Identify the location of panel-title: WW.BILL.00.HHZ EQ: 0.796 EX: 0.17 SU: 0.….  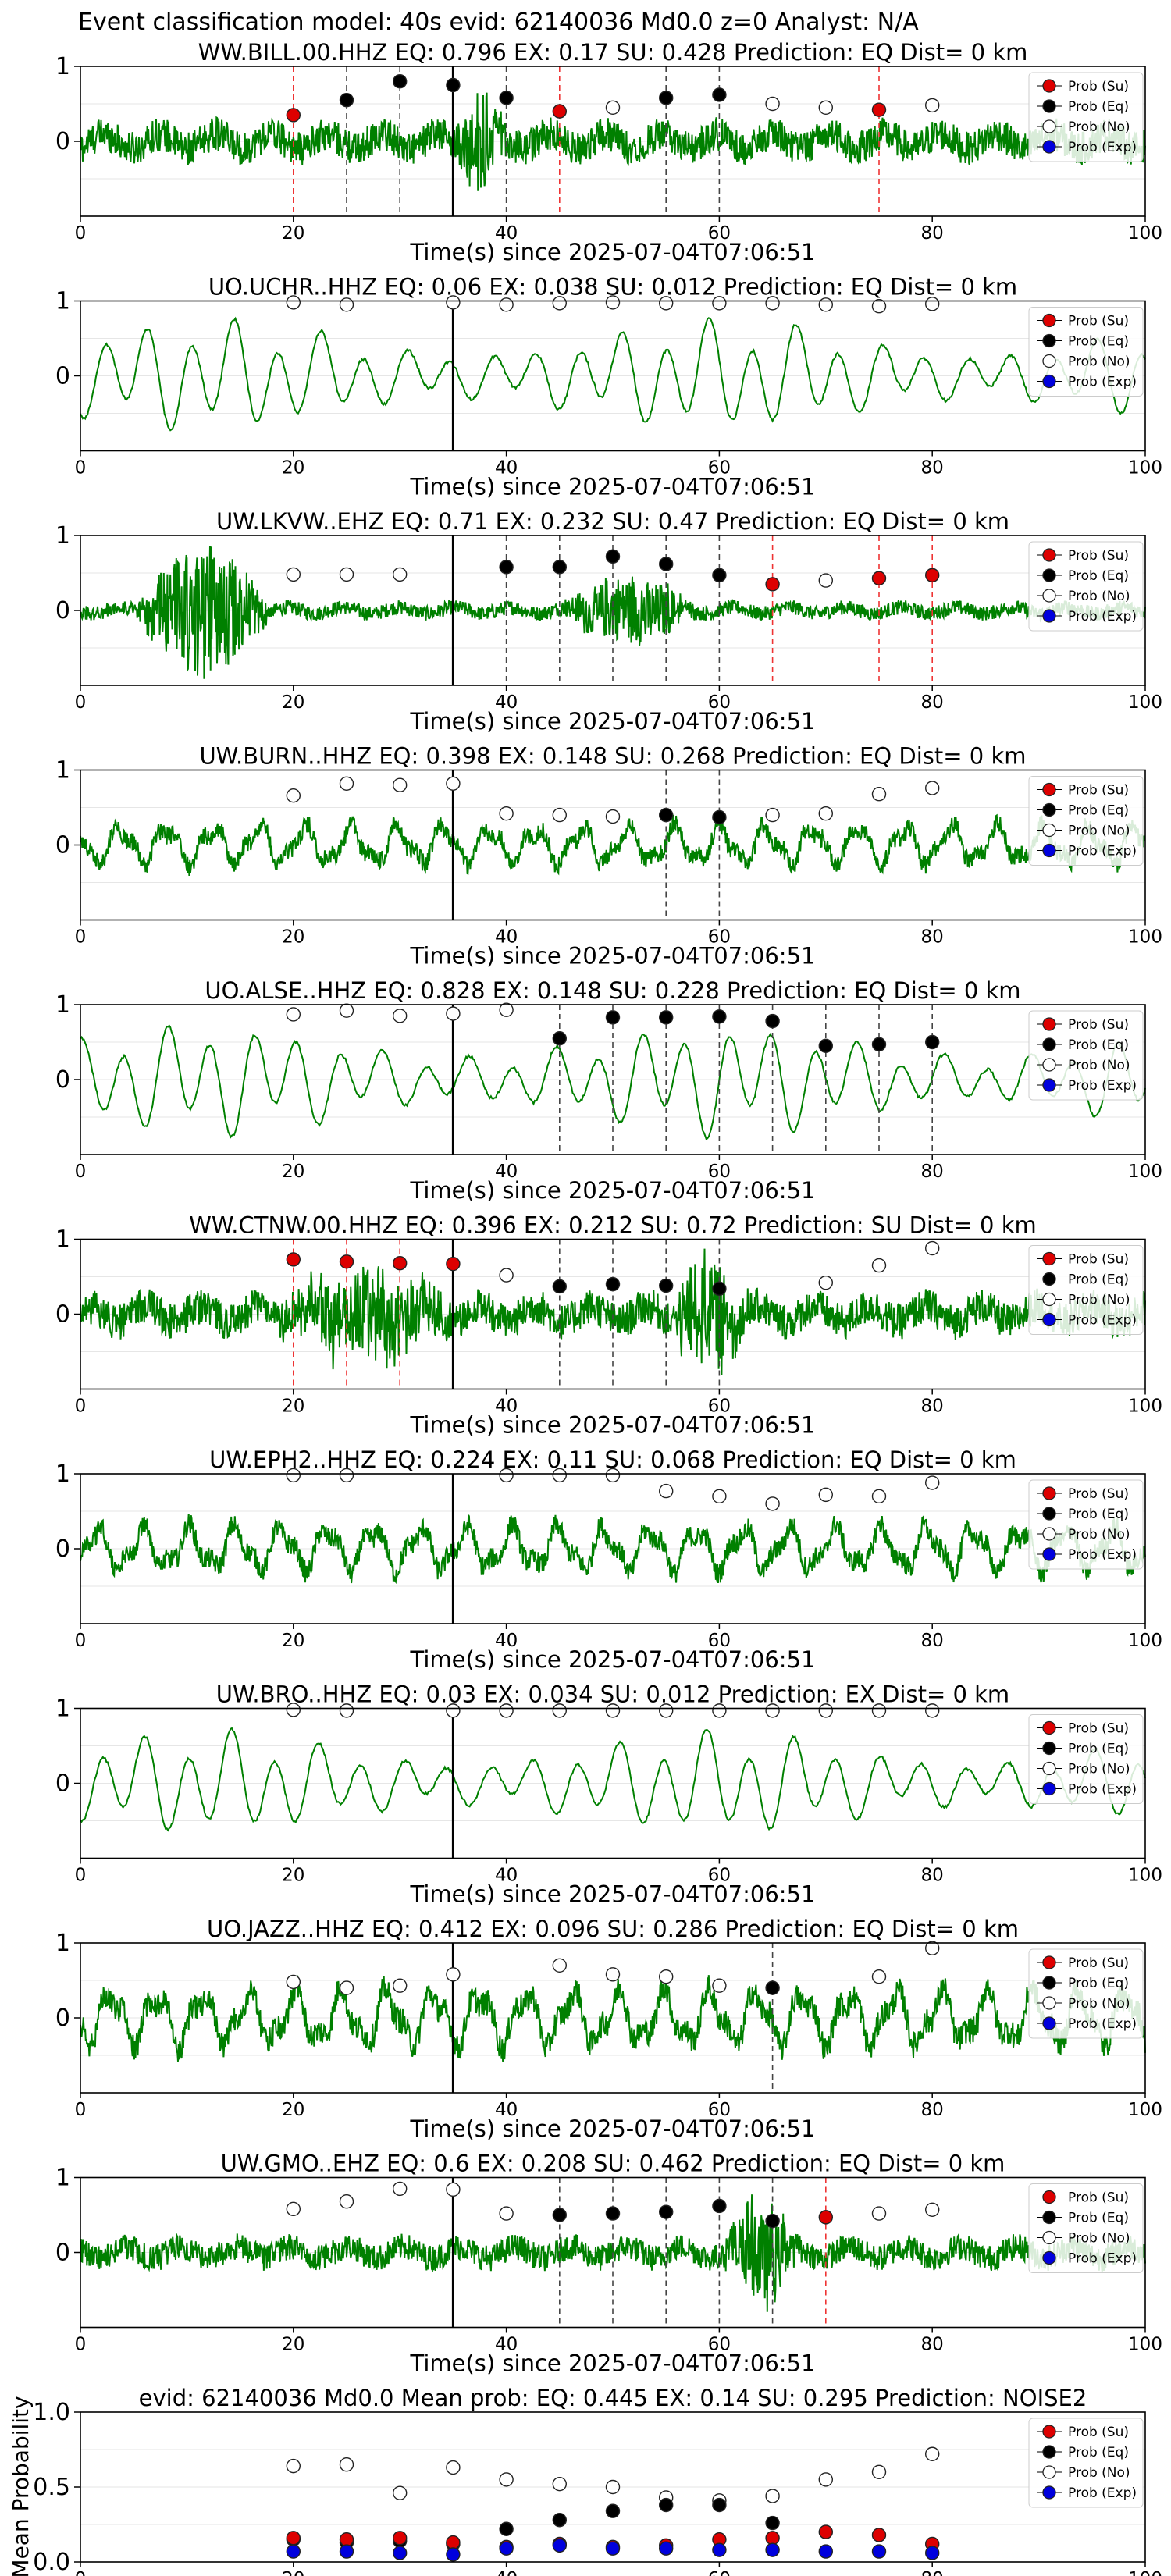
(613, 52).